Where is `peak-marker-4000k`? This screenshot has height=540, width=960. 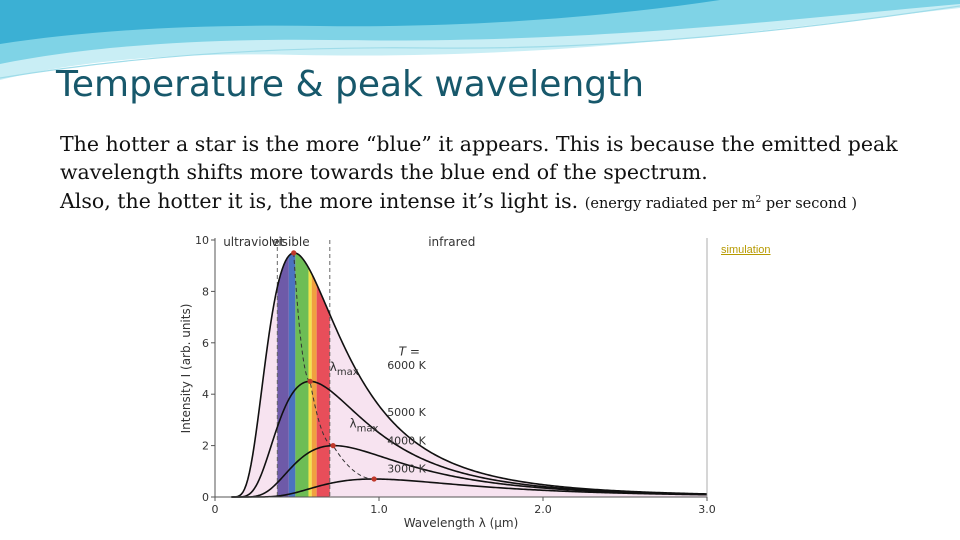 peak-marker-4000k is located at coordinates (333, 446).